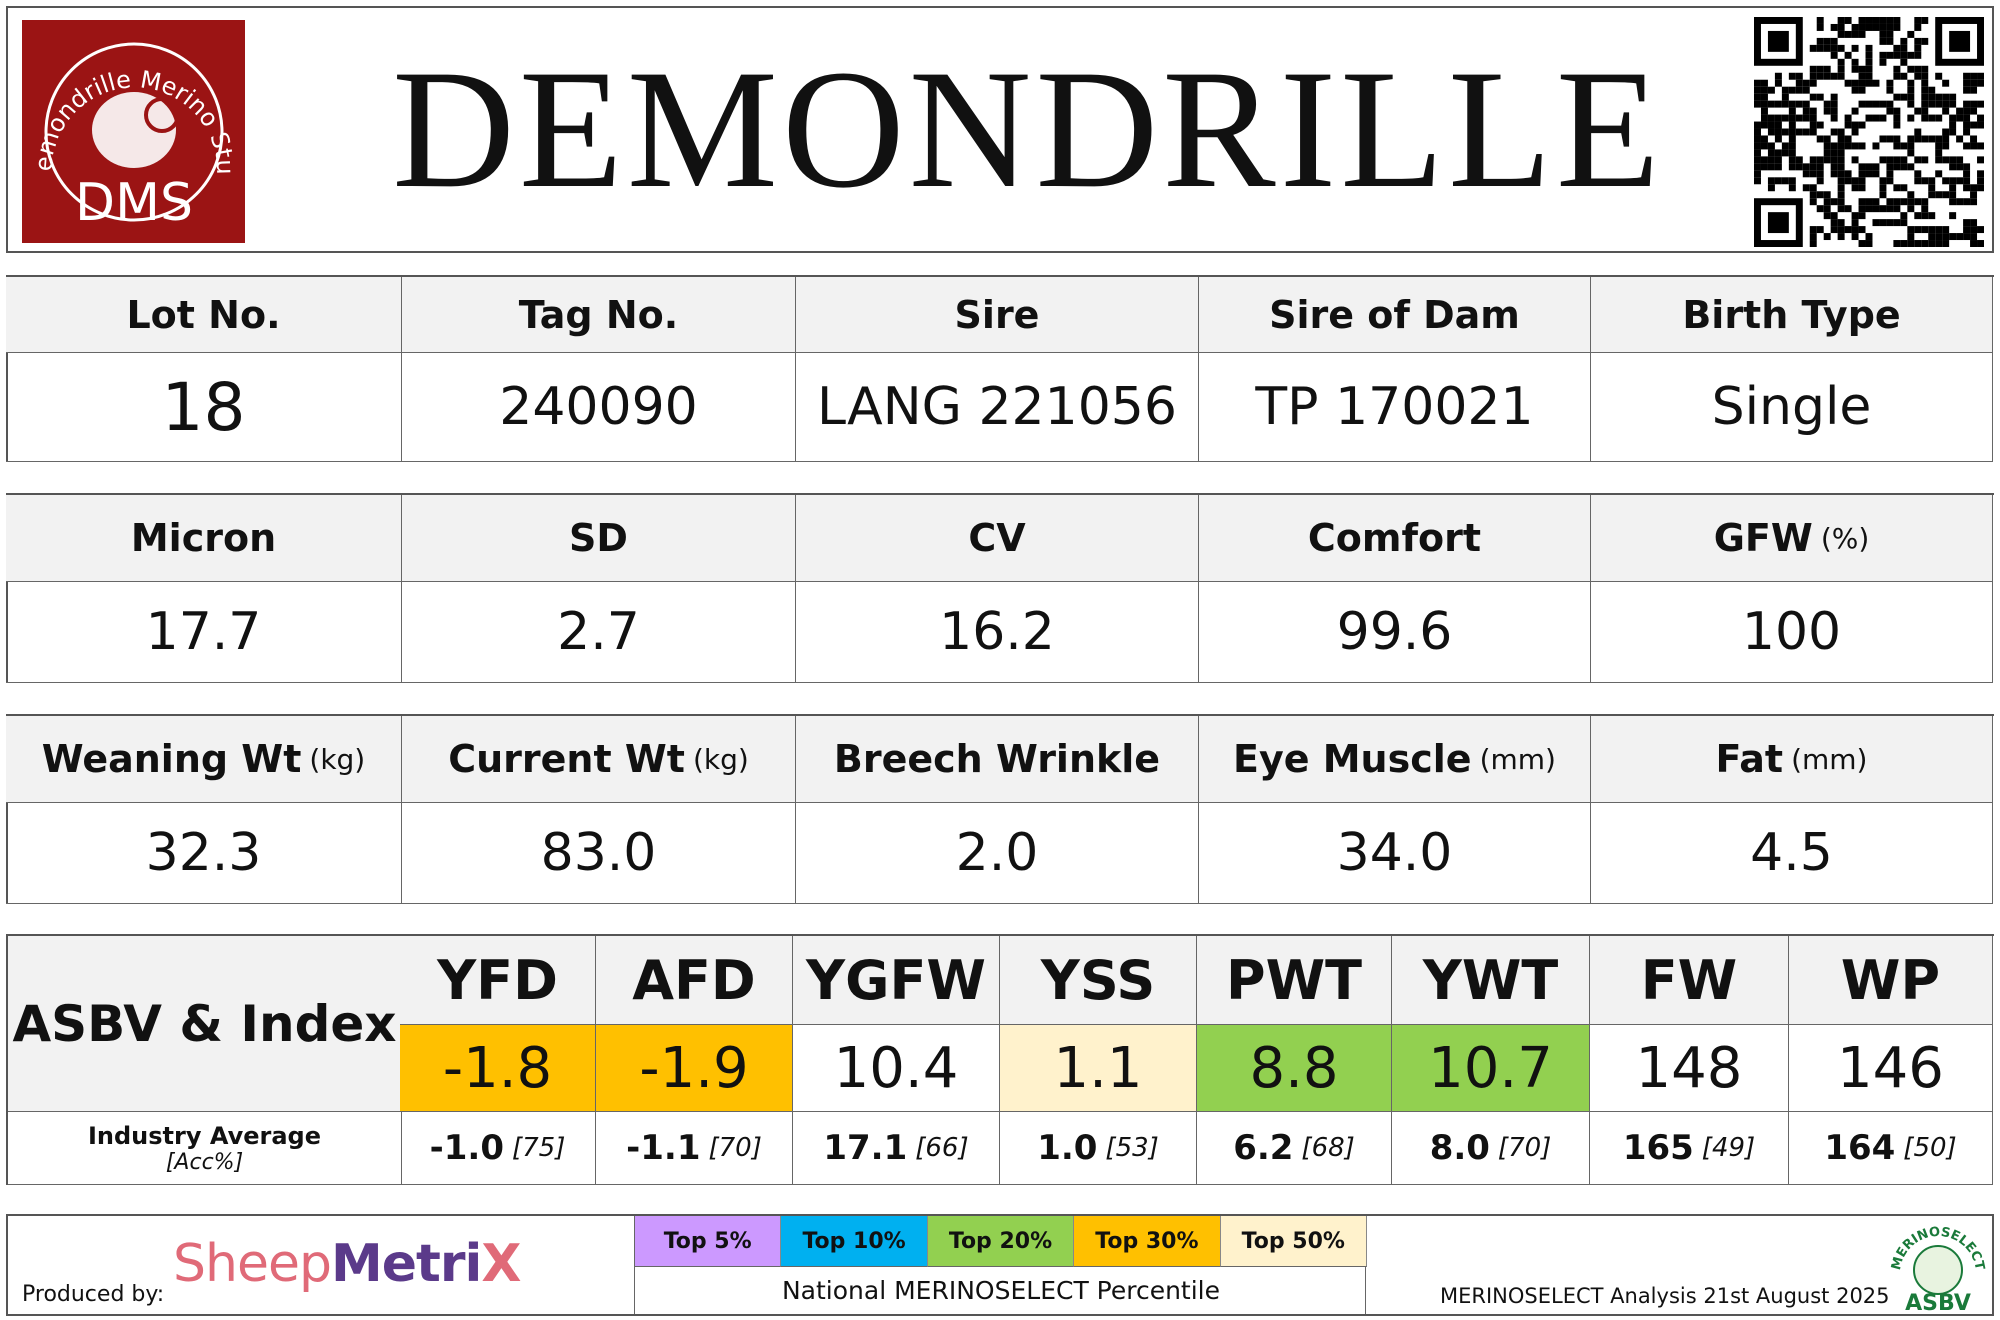 This screenshot has width=2000, height=1320. Describe the element at coordinates (498, 1068) in the screenshot. I see `trait-value: -1.8` at that location.